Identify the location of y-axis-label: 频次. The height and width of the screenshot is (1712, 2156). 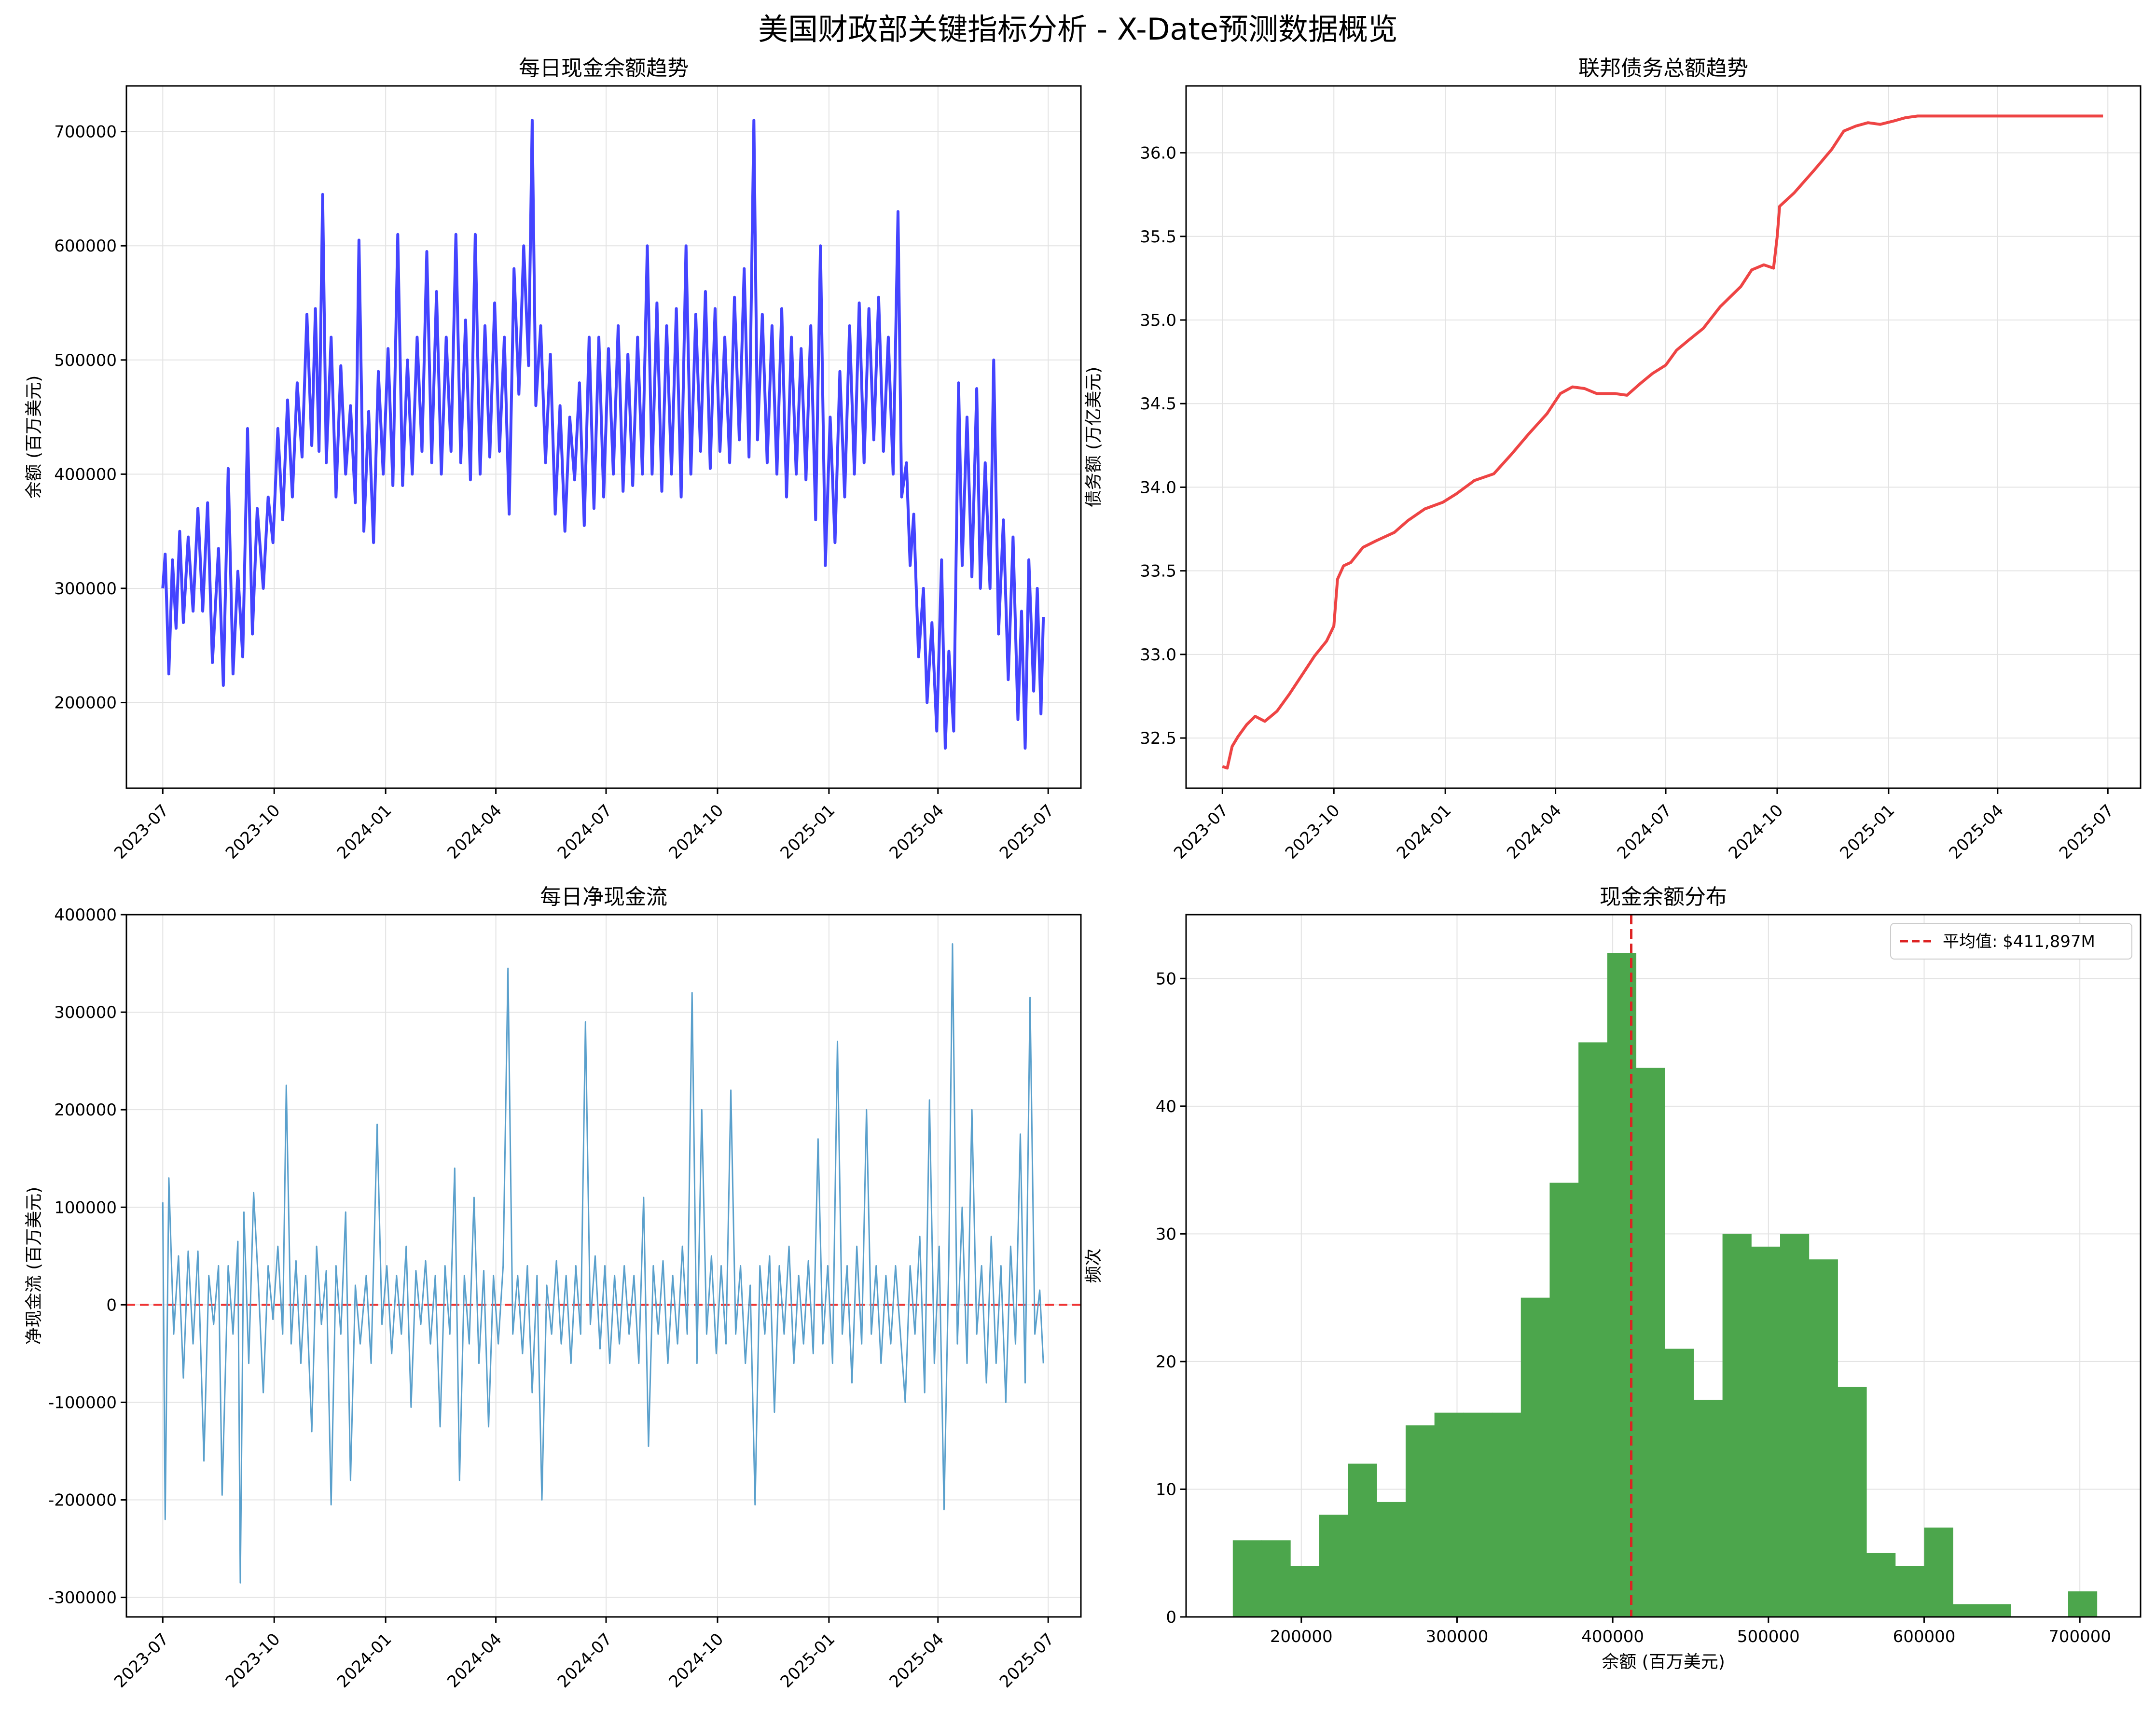
(1094, 1265).